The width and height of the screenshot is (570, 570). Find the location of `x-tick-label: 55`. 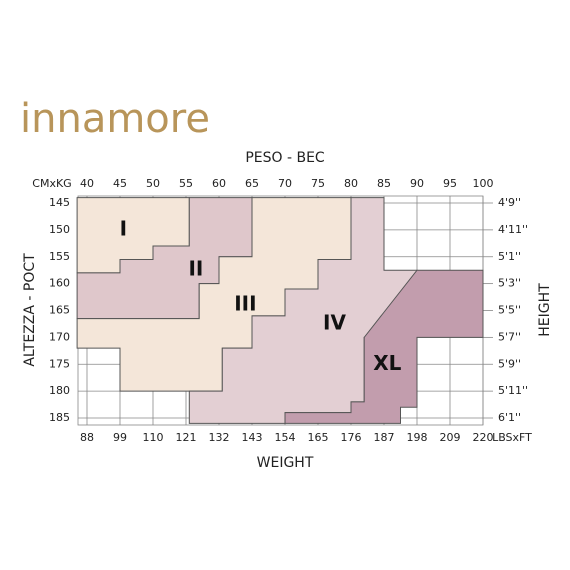

x-tick-label: 55 is located at coordinates (186, 183).